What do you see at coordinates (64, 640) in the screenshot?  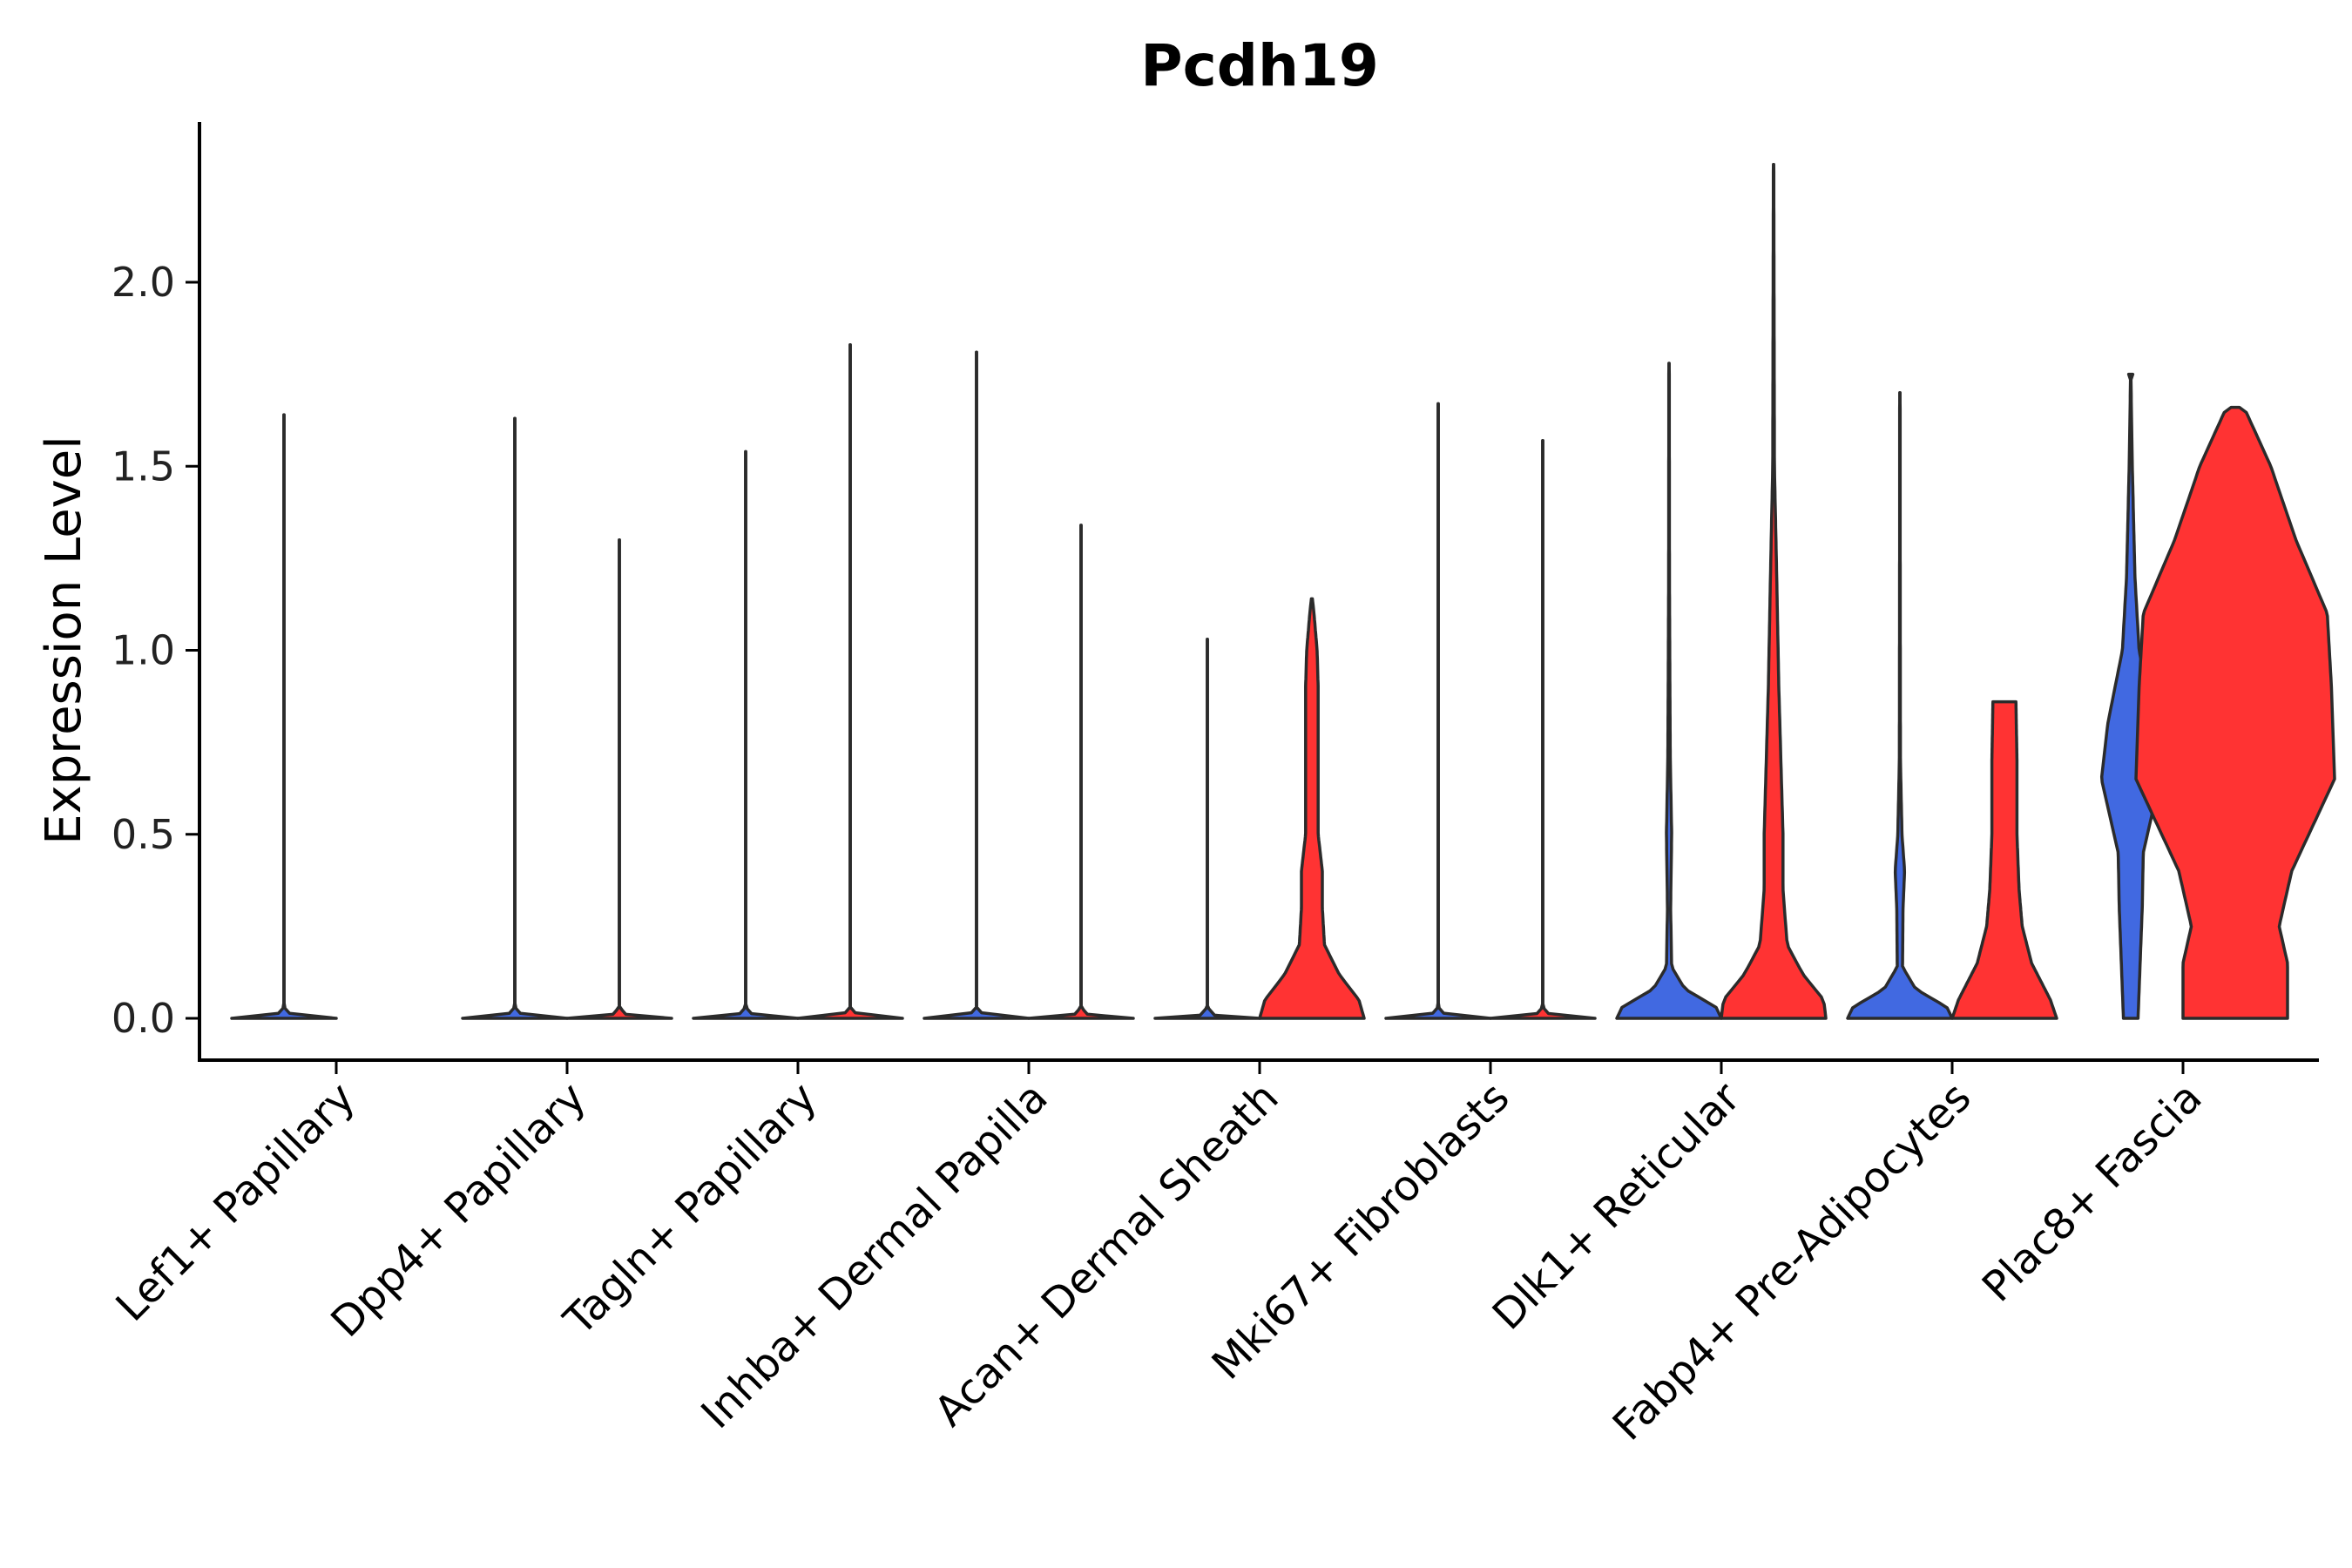 I see `y-axis-label: Expression Level` at bounding box center [64, 640].